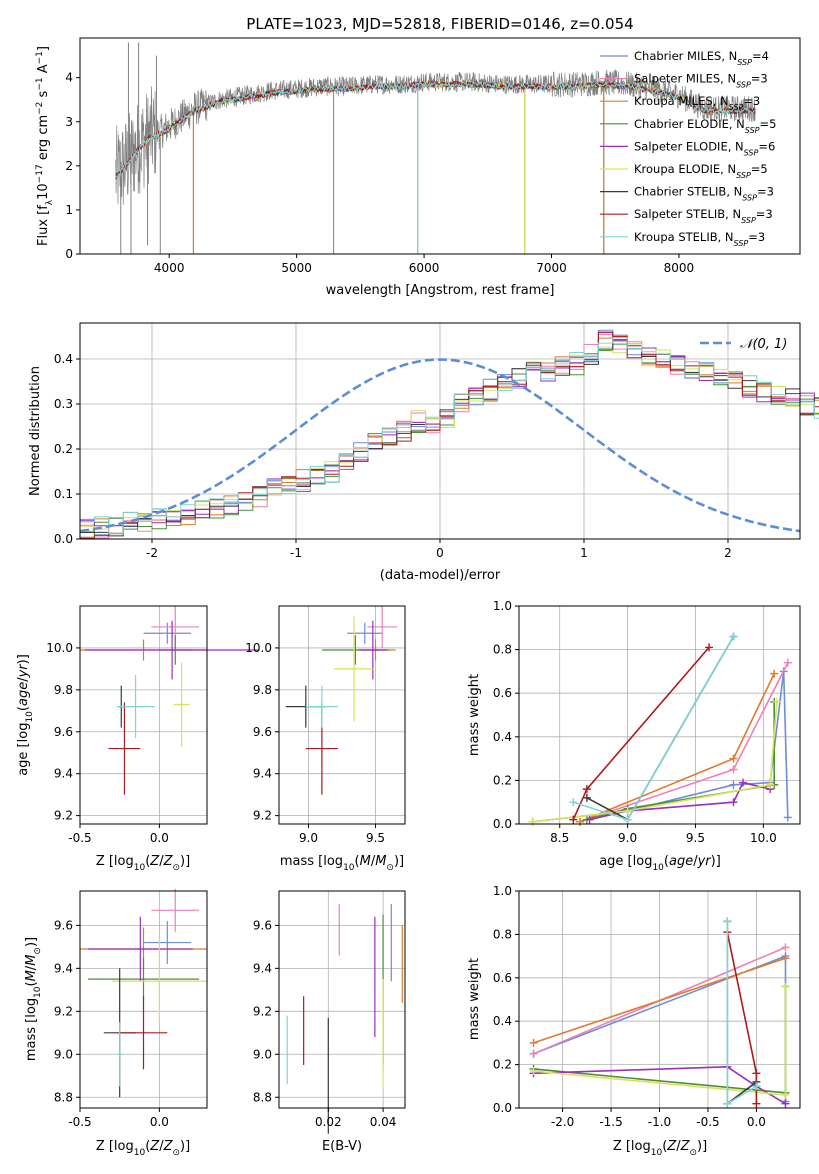 Image resolution: width=819 pixels, height=1174 pixels. I want to click on legend-label-main-8: Kroupa STELIB, N, so click(684, 237).